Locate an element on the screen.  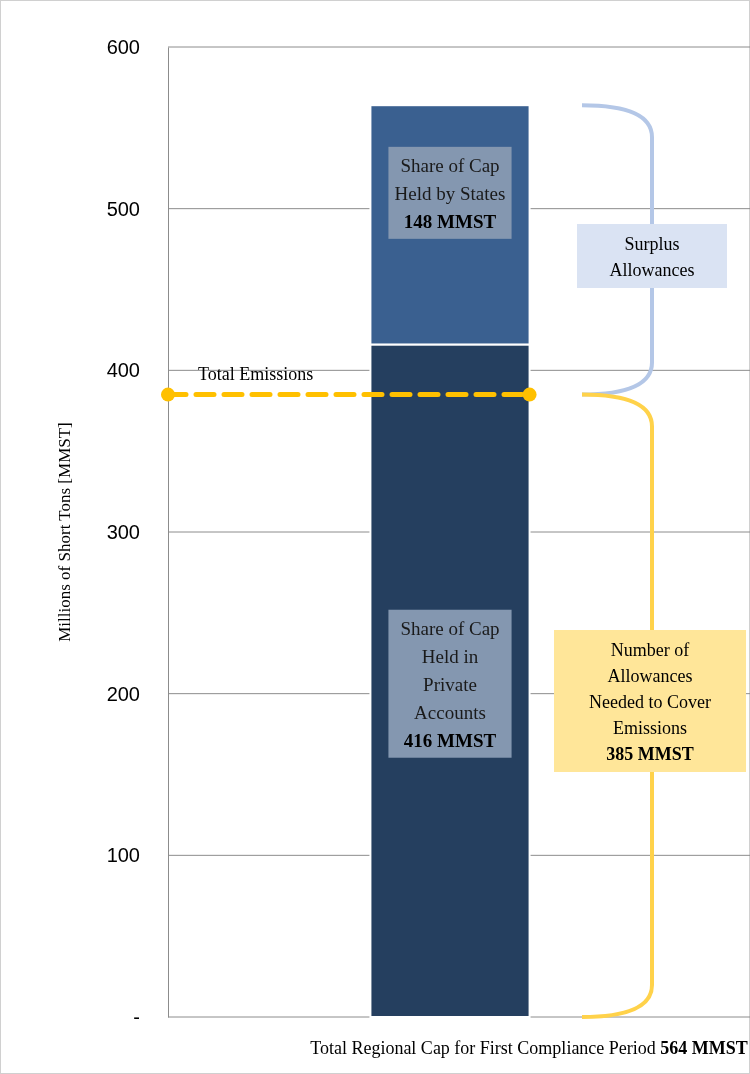
y-tick-label: 200 is located at coordinates (123, 693).